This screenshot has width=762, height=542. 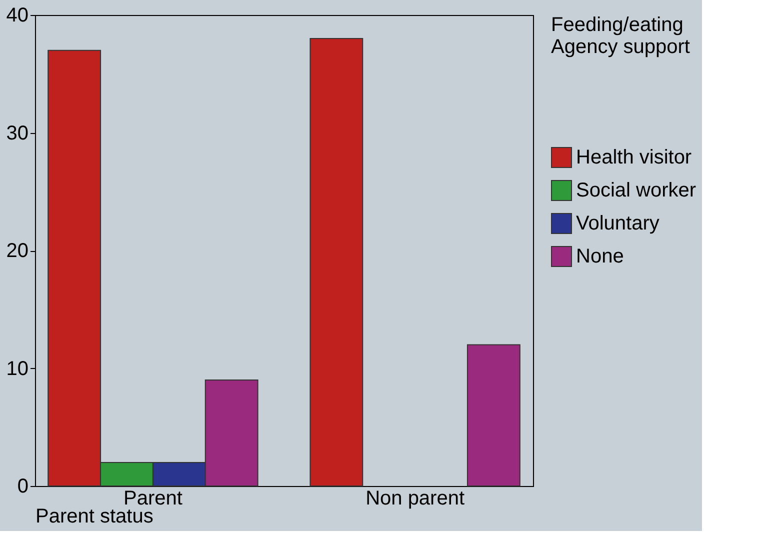 I want to click on legend-title: Feeding/eating Agency support, so click(x=620, y=36).